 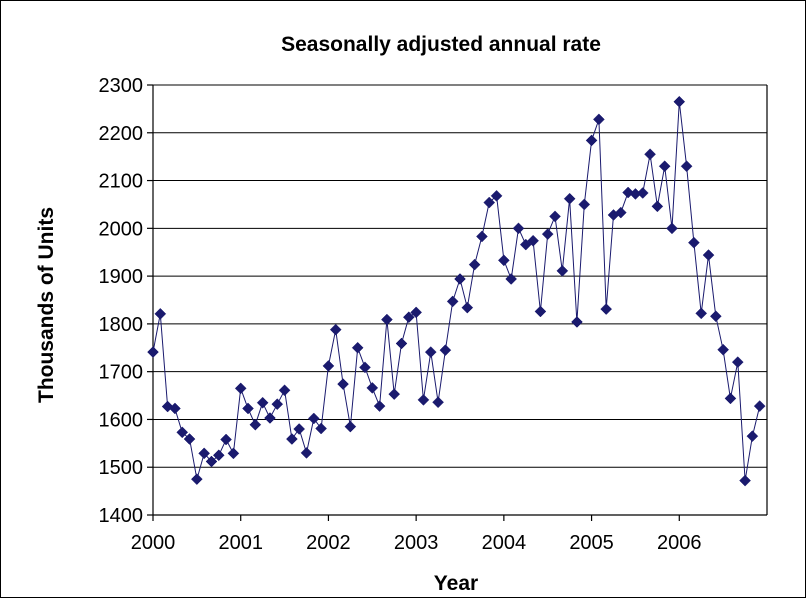 What do you see at coordinates (121, 516) in the screenshot?
I see `y-tick-label: 1400` at bounding box center [121, 516].